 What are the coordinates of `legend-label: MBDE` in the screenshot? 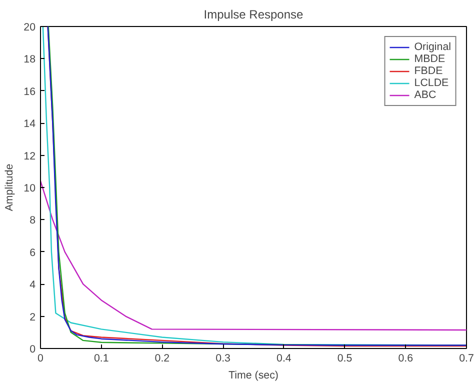 It's located at (430, 59).